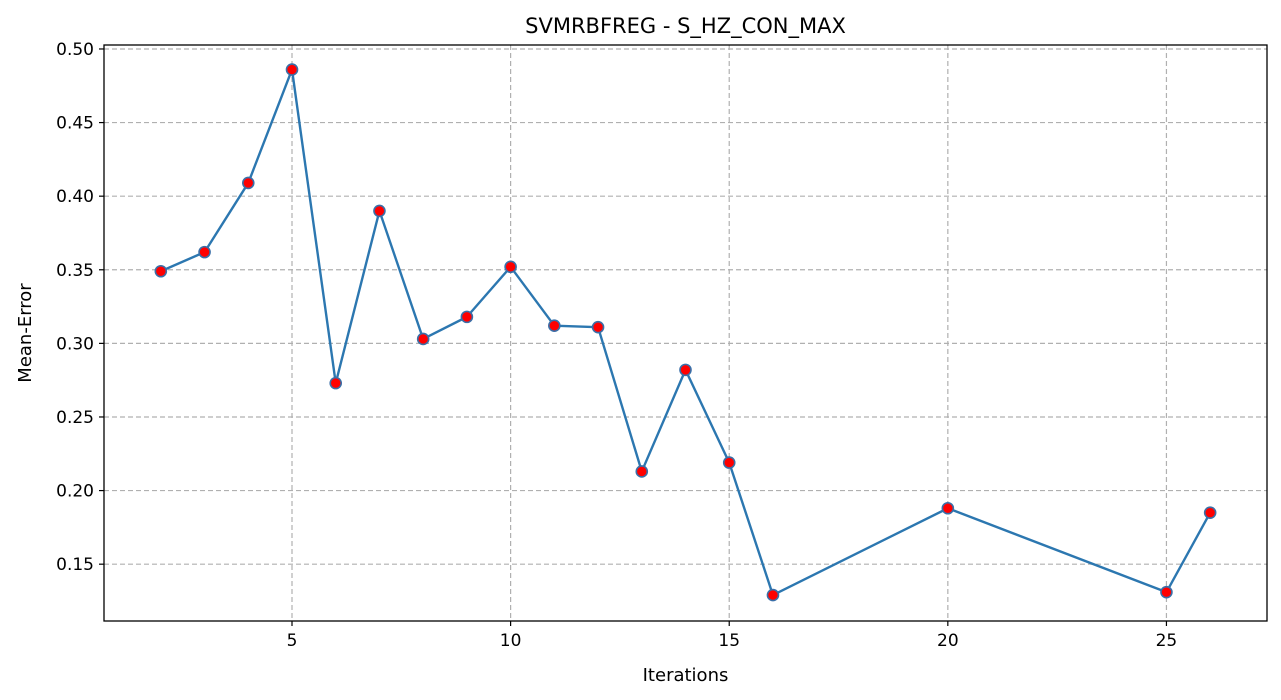  Describe the element at coordinates (75, 271) in the screenshot. I see `y-tick-label: 0.35` at that location.